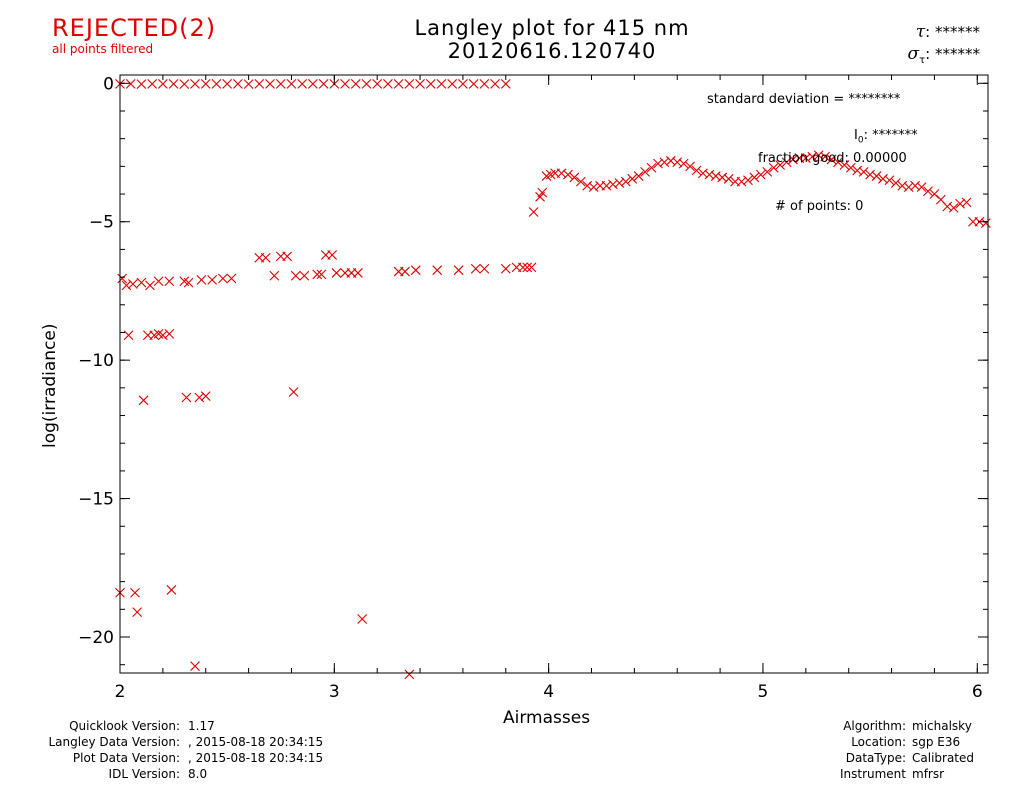 This screenshot has height=786, width=1024. Describe the element at coordinates (936, 742) in the screenshot. I see `footer-location-value: sgp E36` at that location.